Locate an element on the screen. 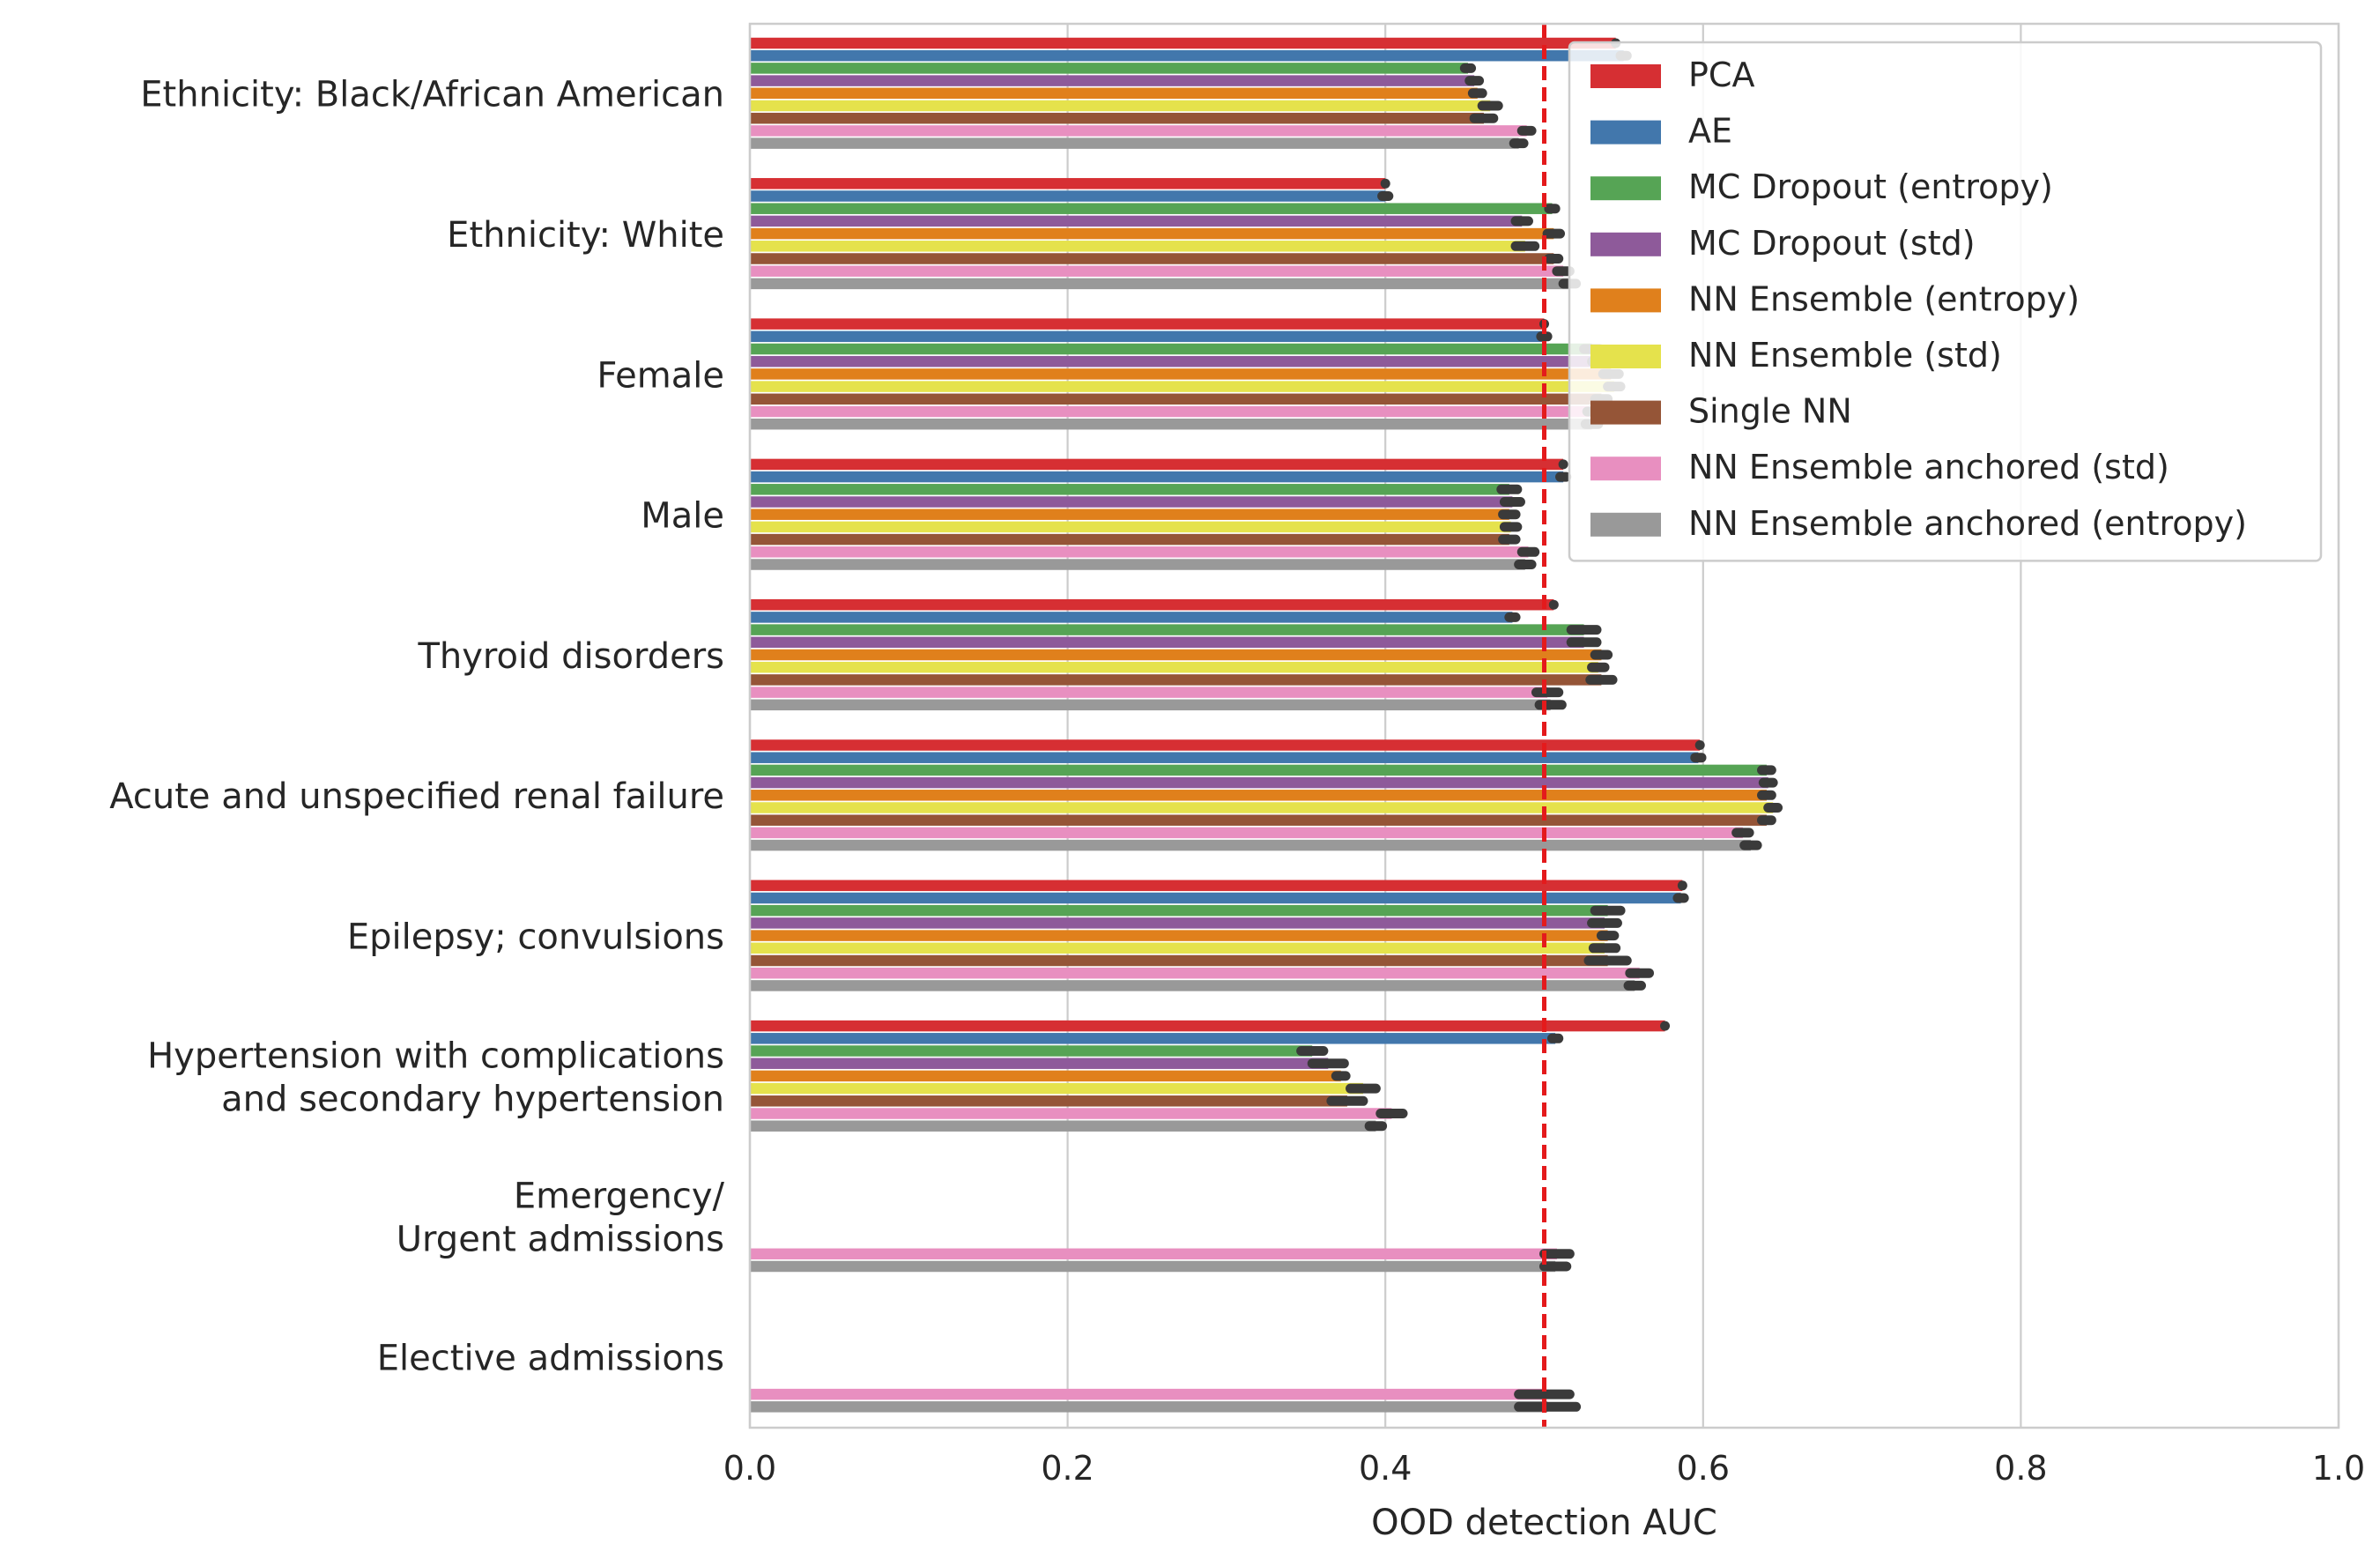  y-tick-label: Elective admissions is located at coordinates (550, 1358).